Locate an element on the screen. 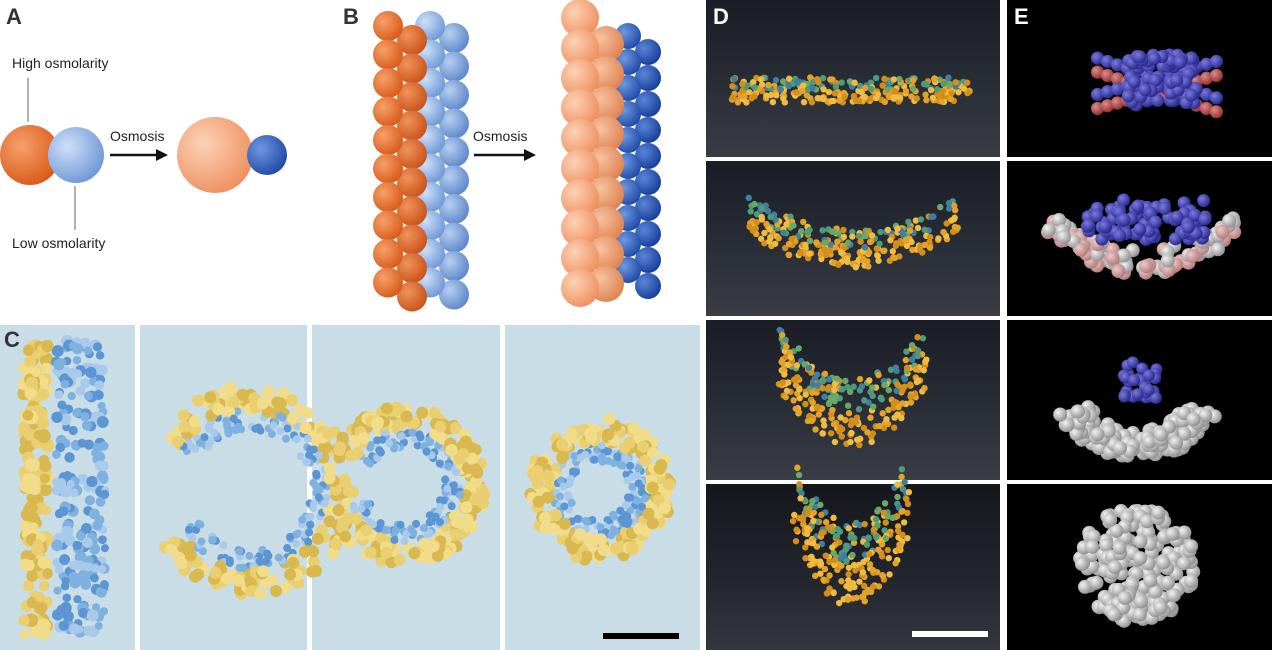 The image size is (1280, 650). panel-c-letter: C is located at coordinates (12, 339).